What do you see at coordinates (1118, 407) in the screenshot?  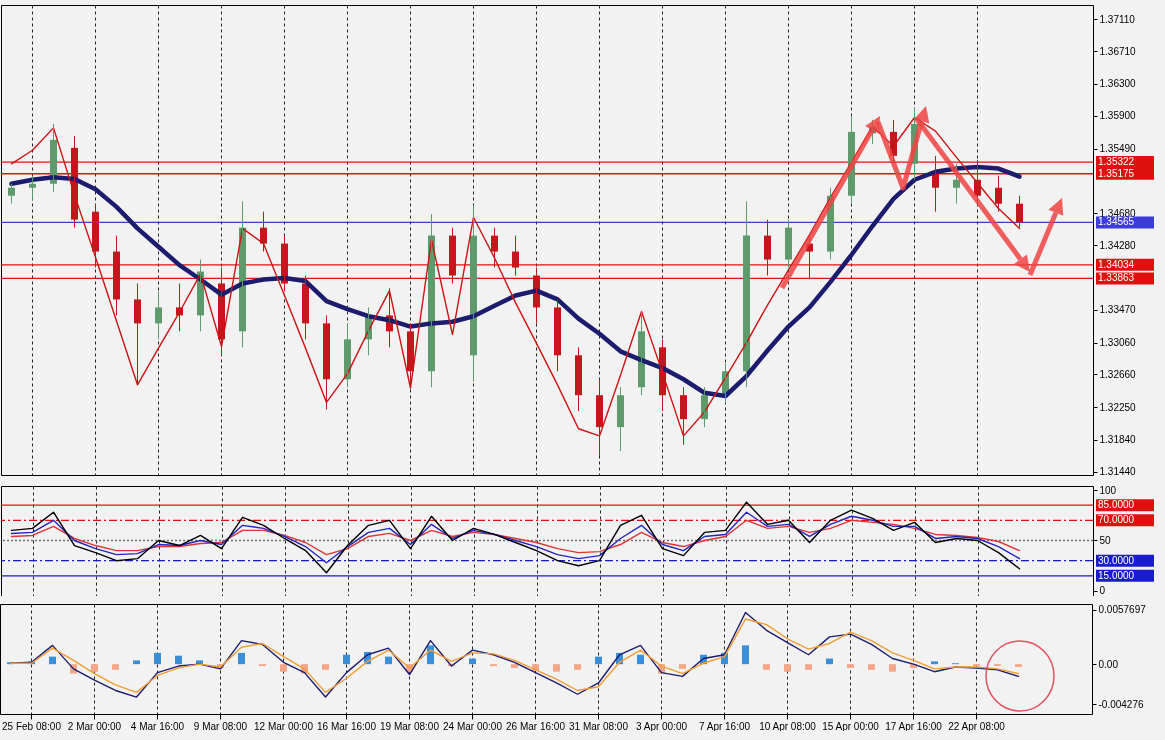 I see `y-tick-label: 1.32250` at bounding box center [1118, 407].